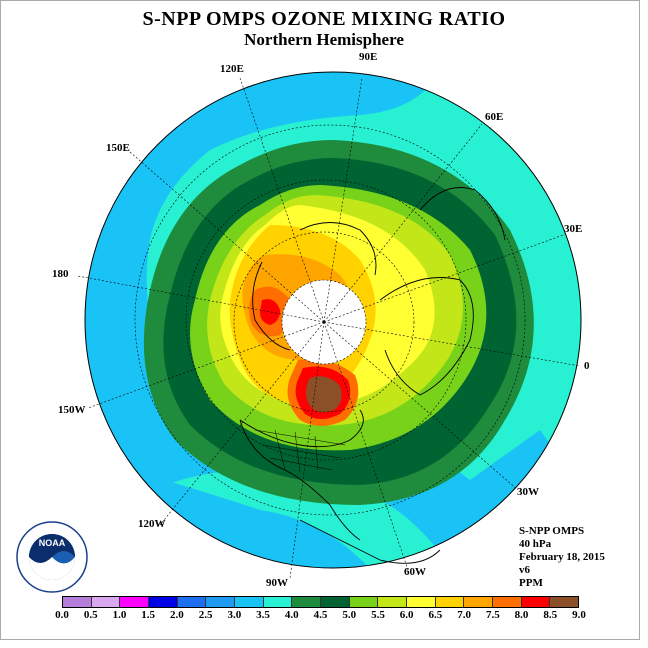 The width and height of the screenshot is (648, 648). Describe the element at coordinates (535, 544) in the screenshot. I see `info-level: 40 hPa` at that location.